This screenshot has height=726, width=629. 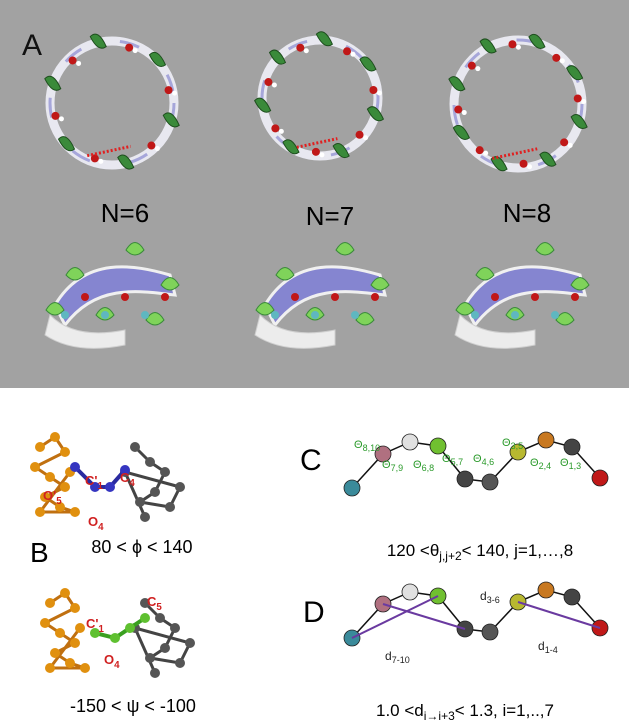 I want to click on angle-label: Θ8,10, so click(x=367, y=446).